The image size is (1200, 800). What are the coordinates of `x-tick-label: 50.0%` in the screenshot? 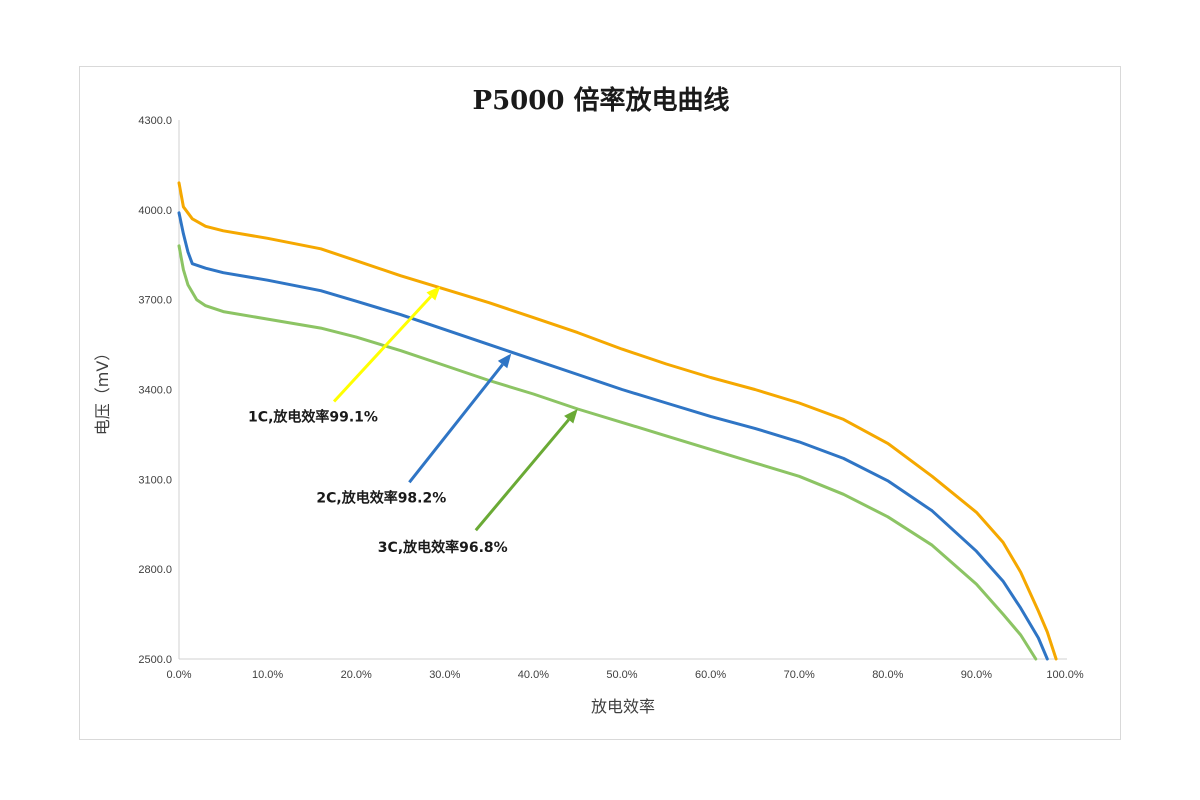 It's located at (621, 675).